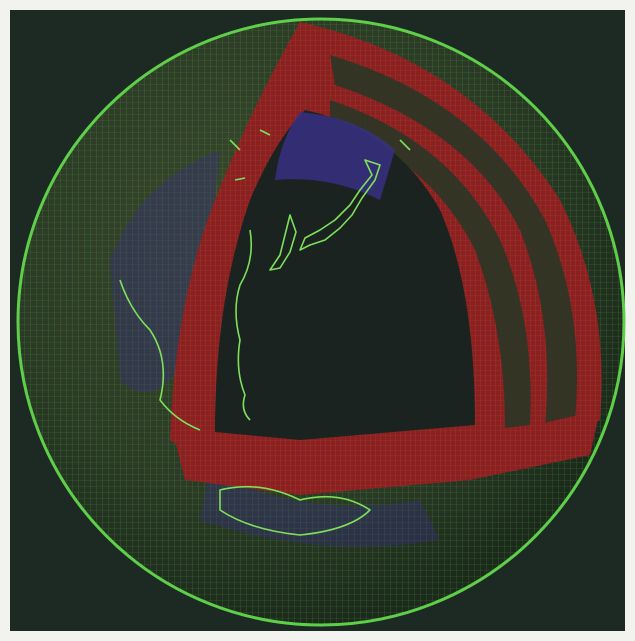 The height and width of the screenshot is (641, 635). I want to click on core-ocean, so click(335, 156).